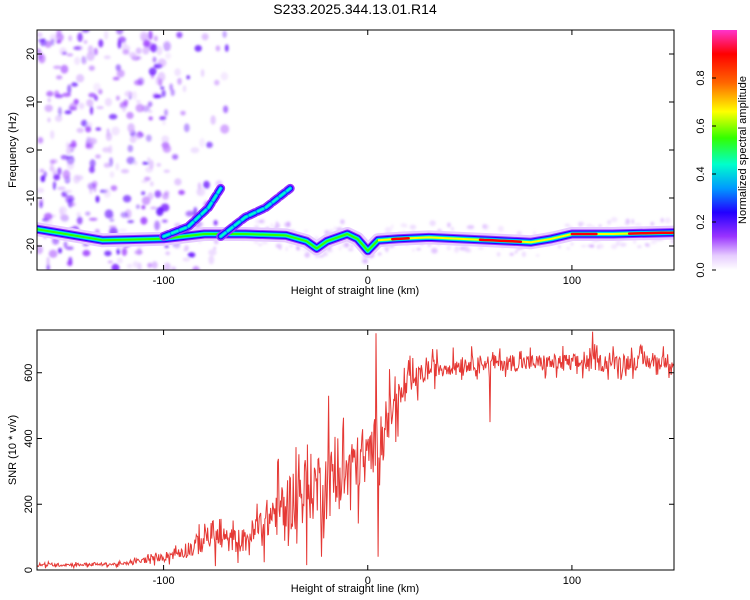 Image resolution: width=750 pixels, height=600 pixels. I want to click on colorbar-label: Normalized spectral amplitude, so click(743, 150).